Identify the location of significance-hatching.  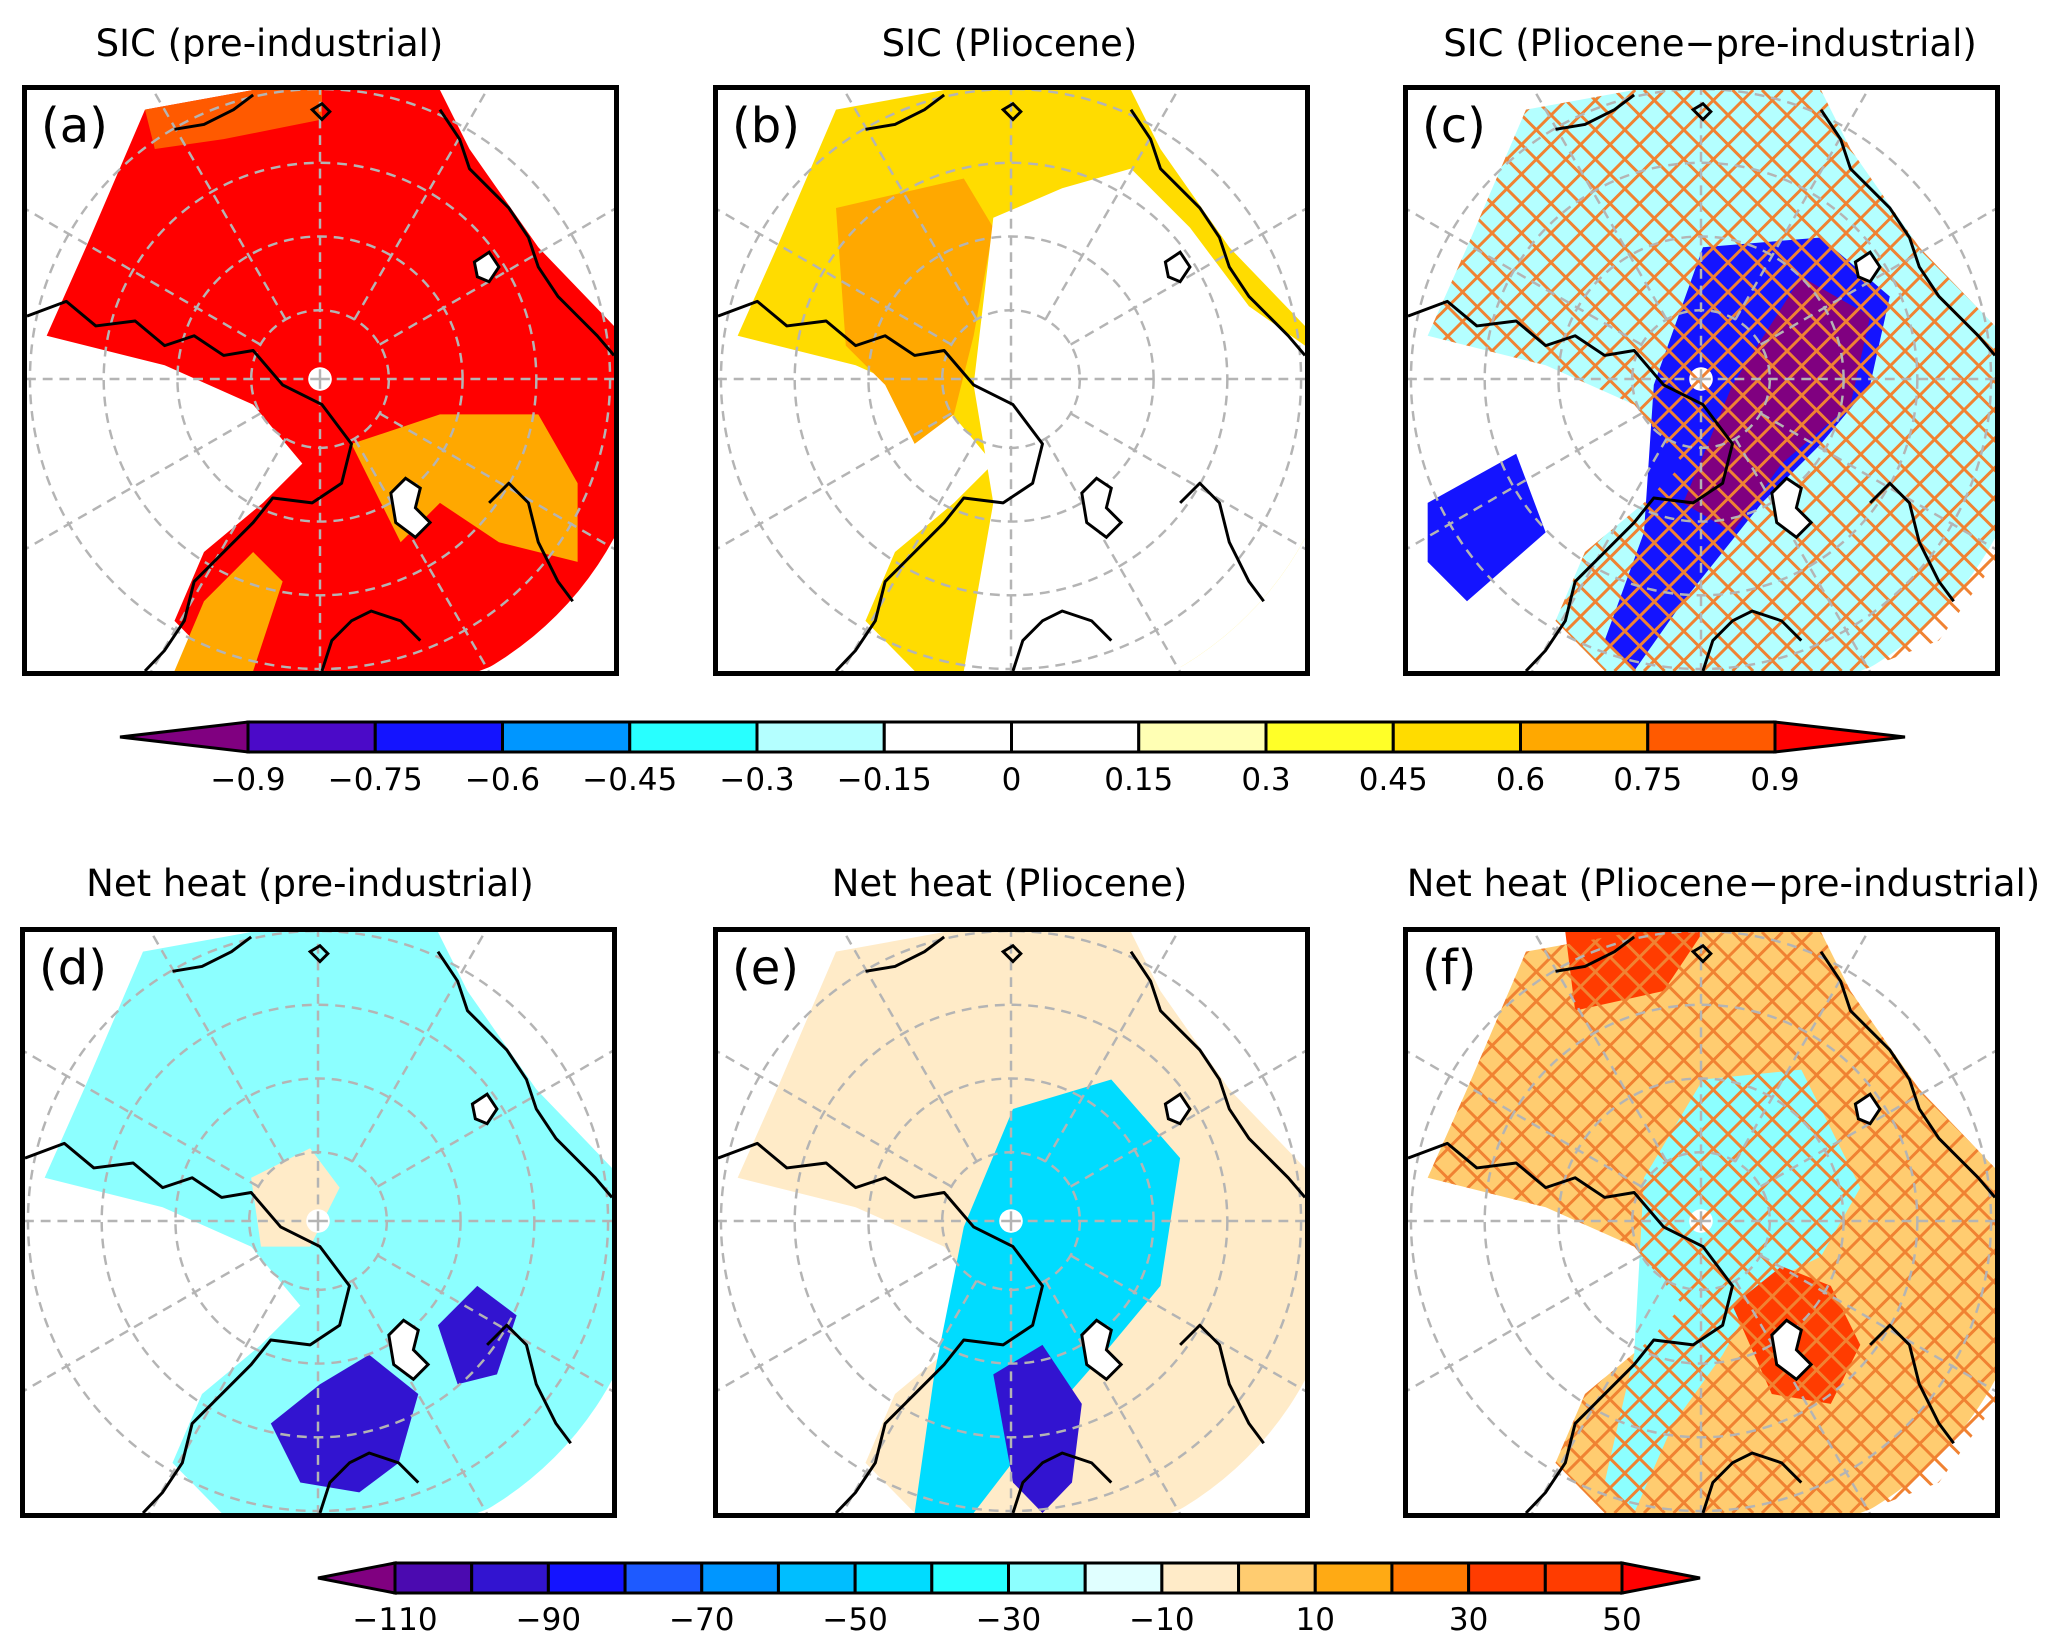
(1711, 380).